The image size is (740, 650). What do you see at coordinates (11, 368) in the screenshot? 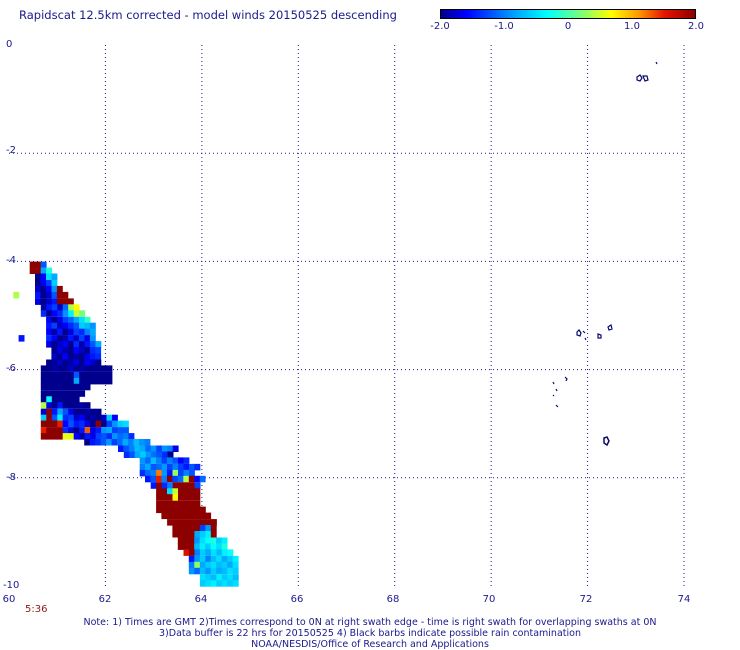
I see `y-tick-label: -6` at bounding box center [11, 368].